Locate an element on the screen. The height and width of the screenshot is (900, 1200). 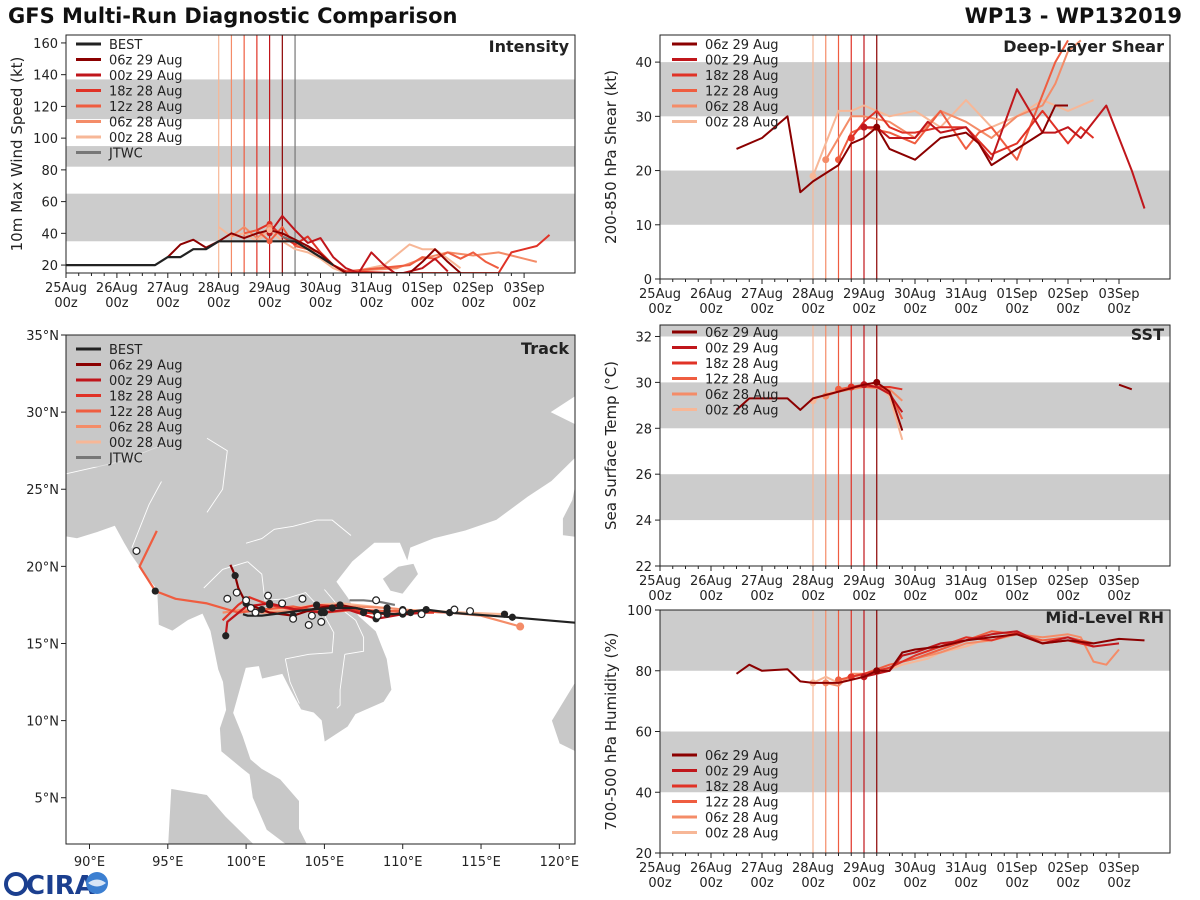
threshold-band is located at coordinates (915, 331).